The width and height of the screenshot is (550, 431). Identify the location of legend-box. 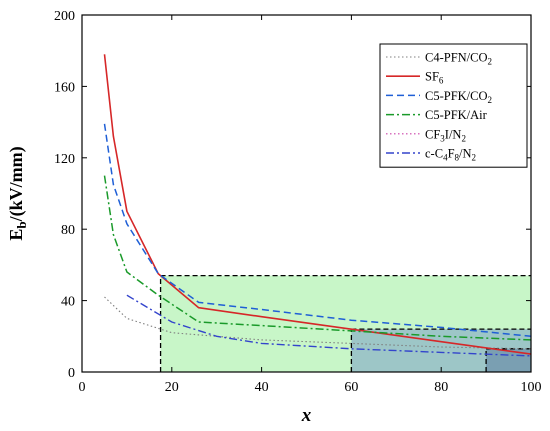
(453, 105).